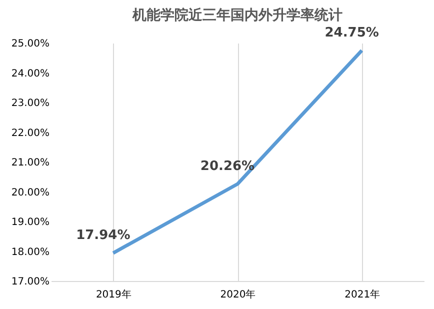 The width and height of the screenshot is (434, 309). What do you see at coordinates (114, 294) in the screenshot?
I see `x-tick-label: 2019年` at bounding box center [114, 294].